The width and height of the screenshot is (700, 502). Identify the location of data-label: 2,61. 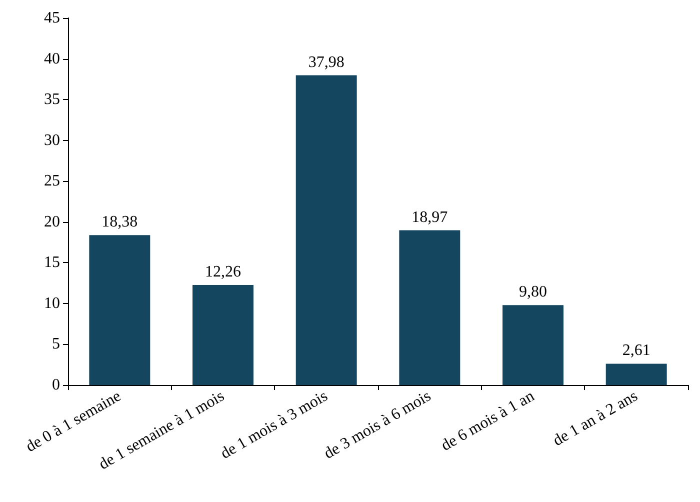
(636, 351).